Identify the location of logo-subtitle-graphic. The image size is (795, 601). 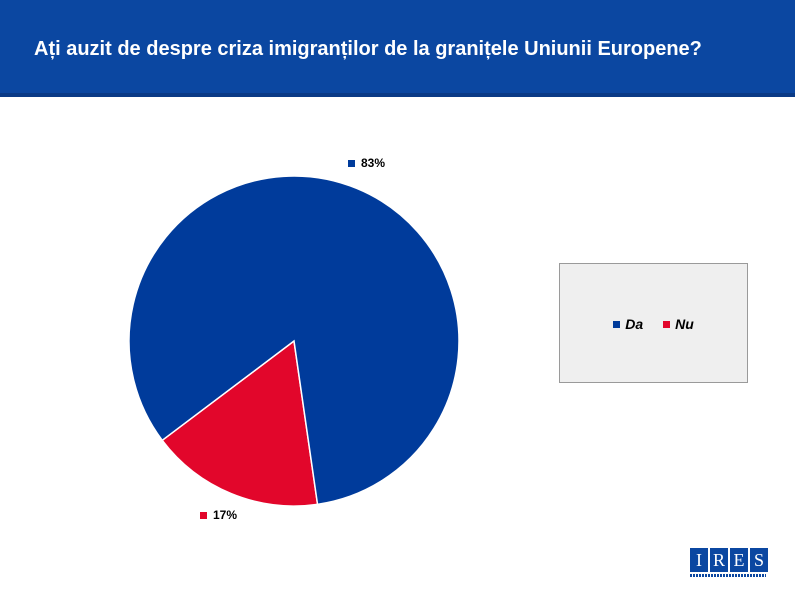
(728, 575).